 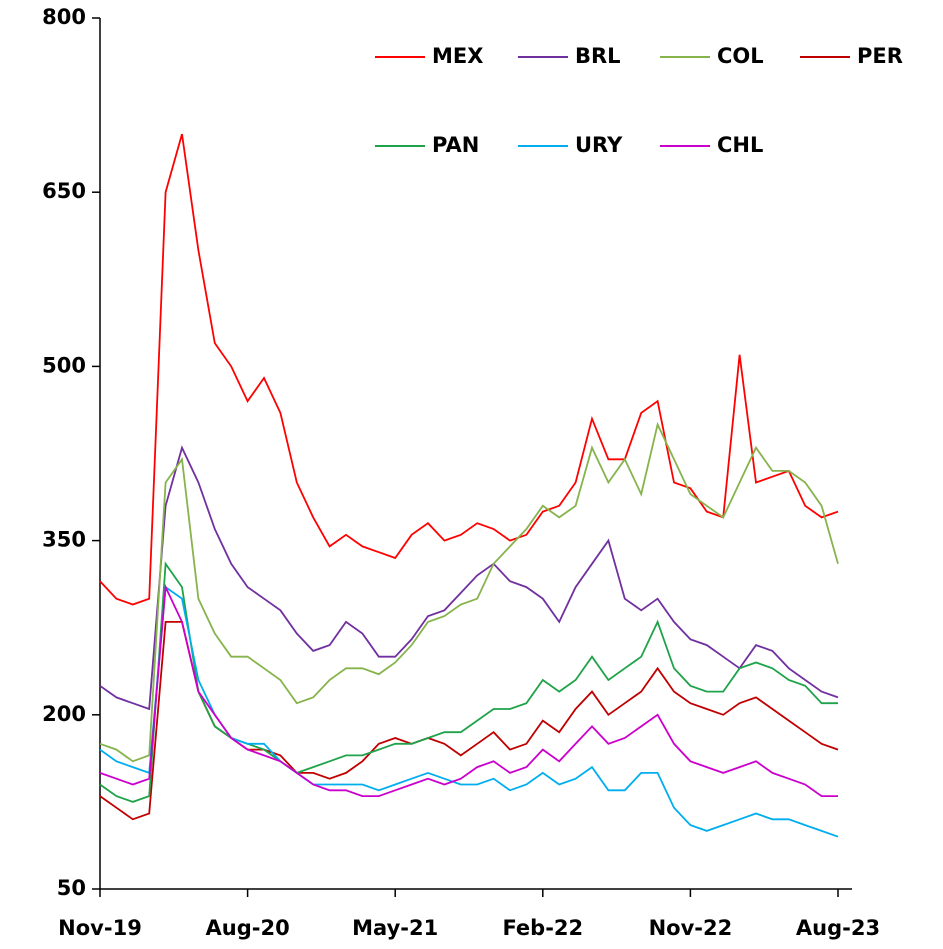 What do you see at coordinates (740, 56) in the screenshot?
I see `legend-label: COL` at bounding box center [740, 56].